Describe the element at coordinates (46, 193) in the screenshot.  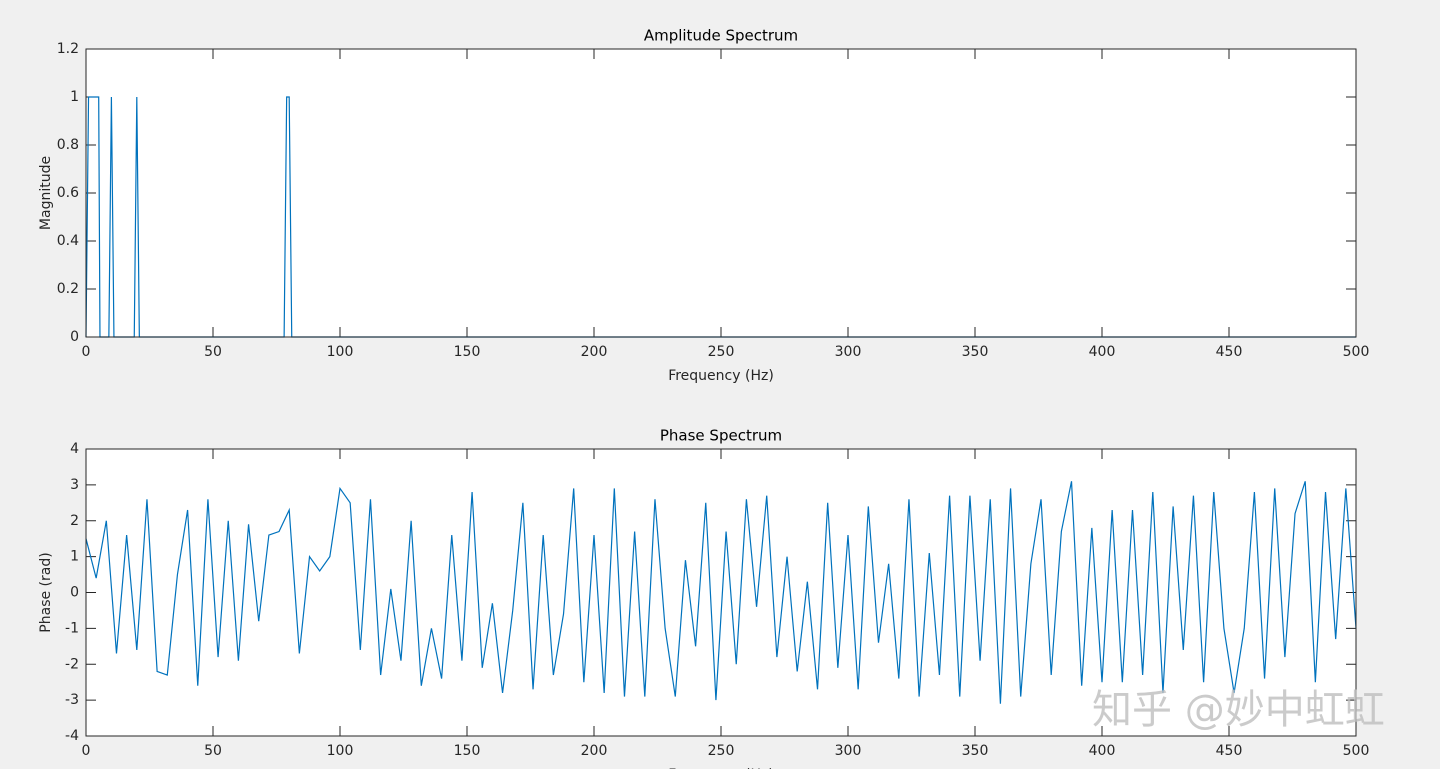
I see `y-axis-label: Magnitude` at that location.